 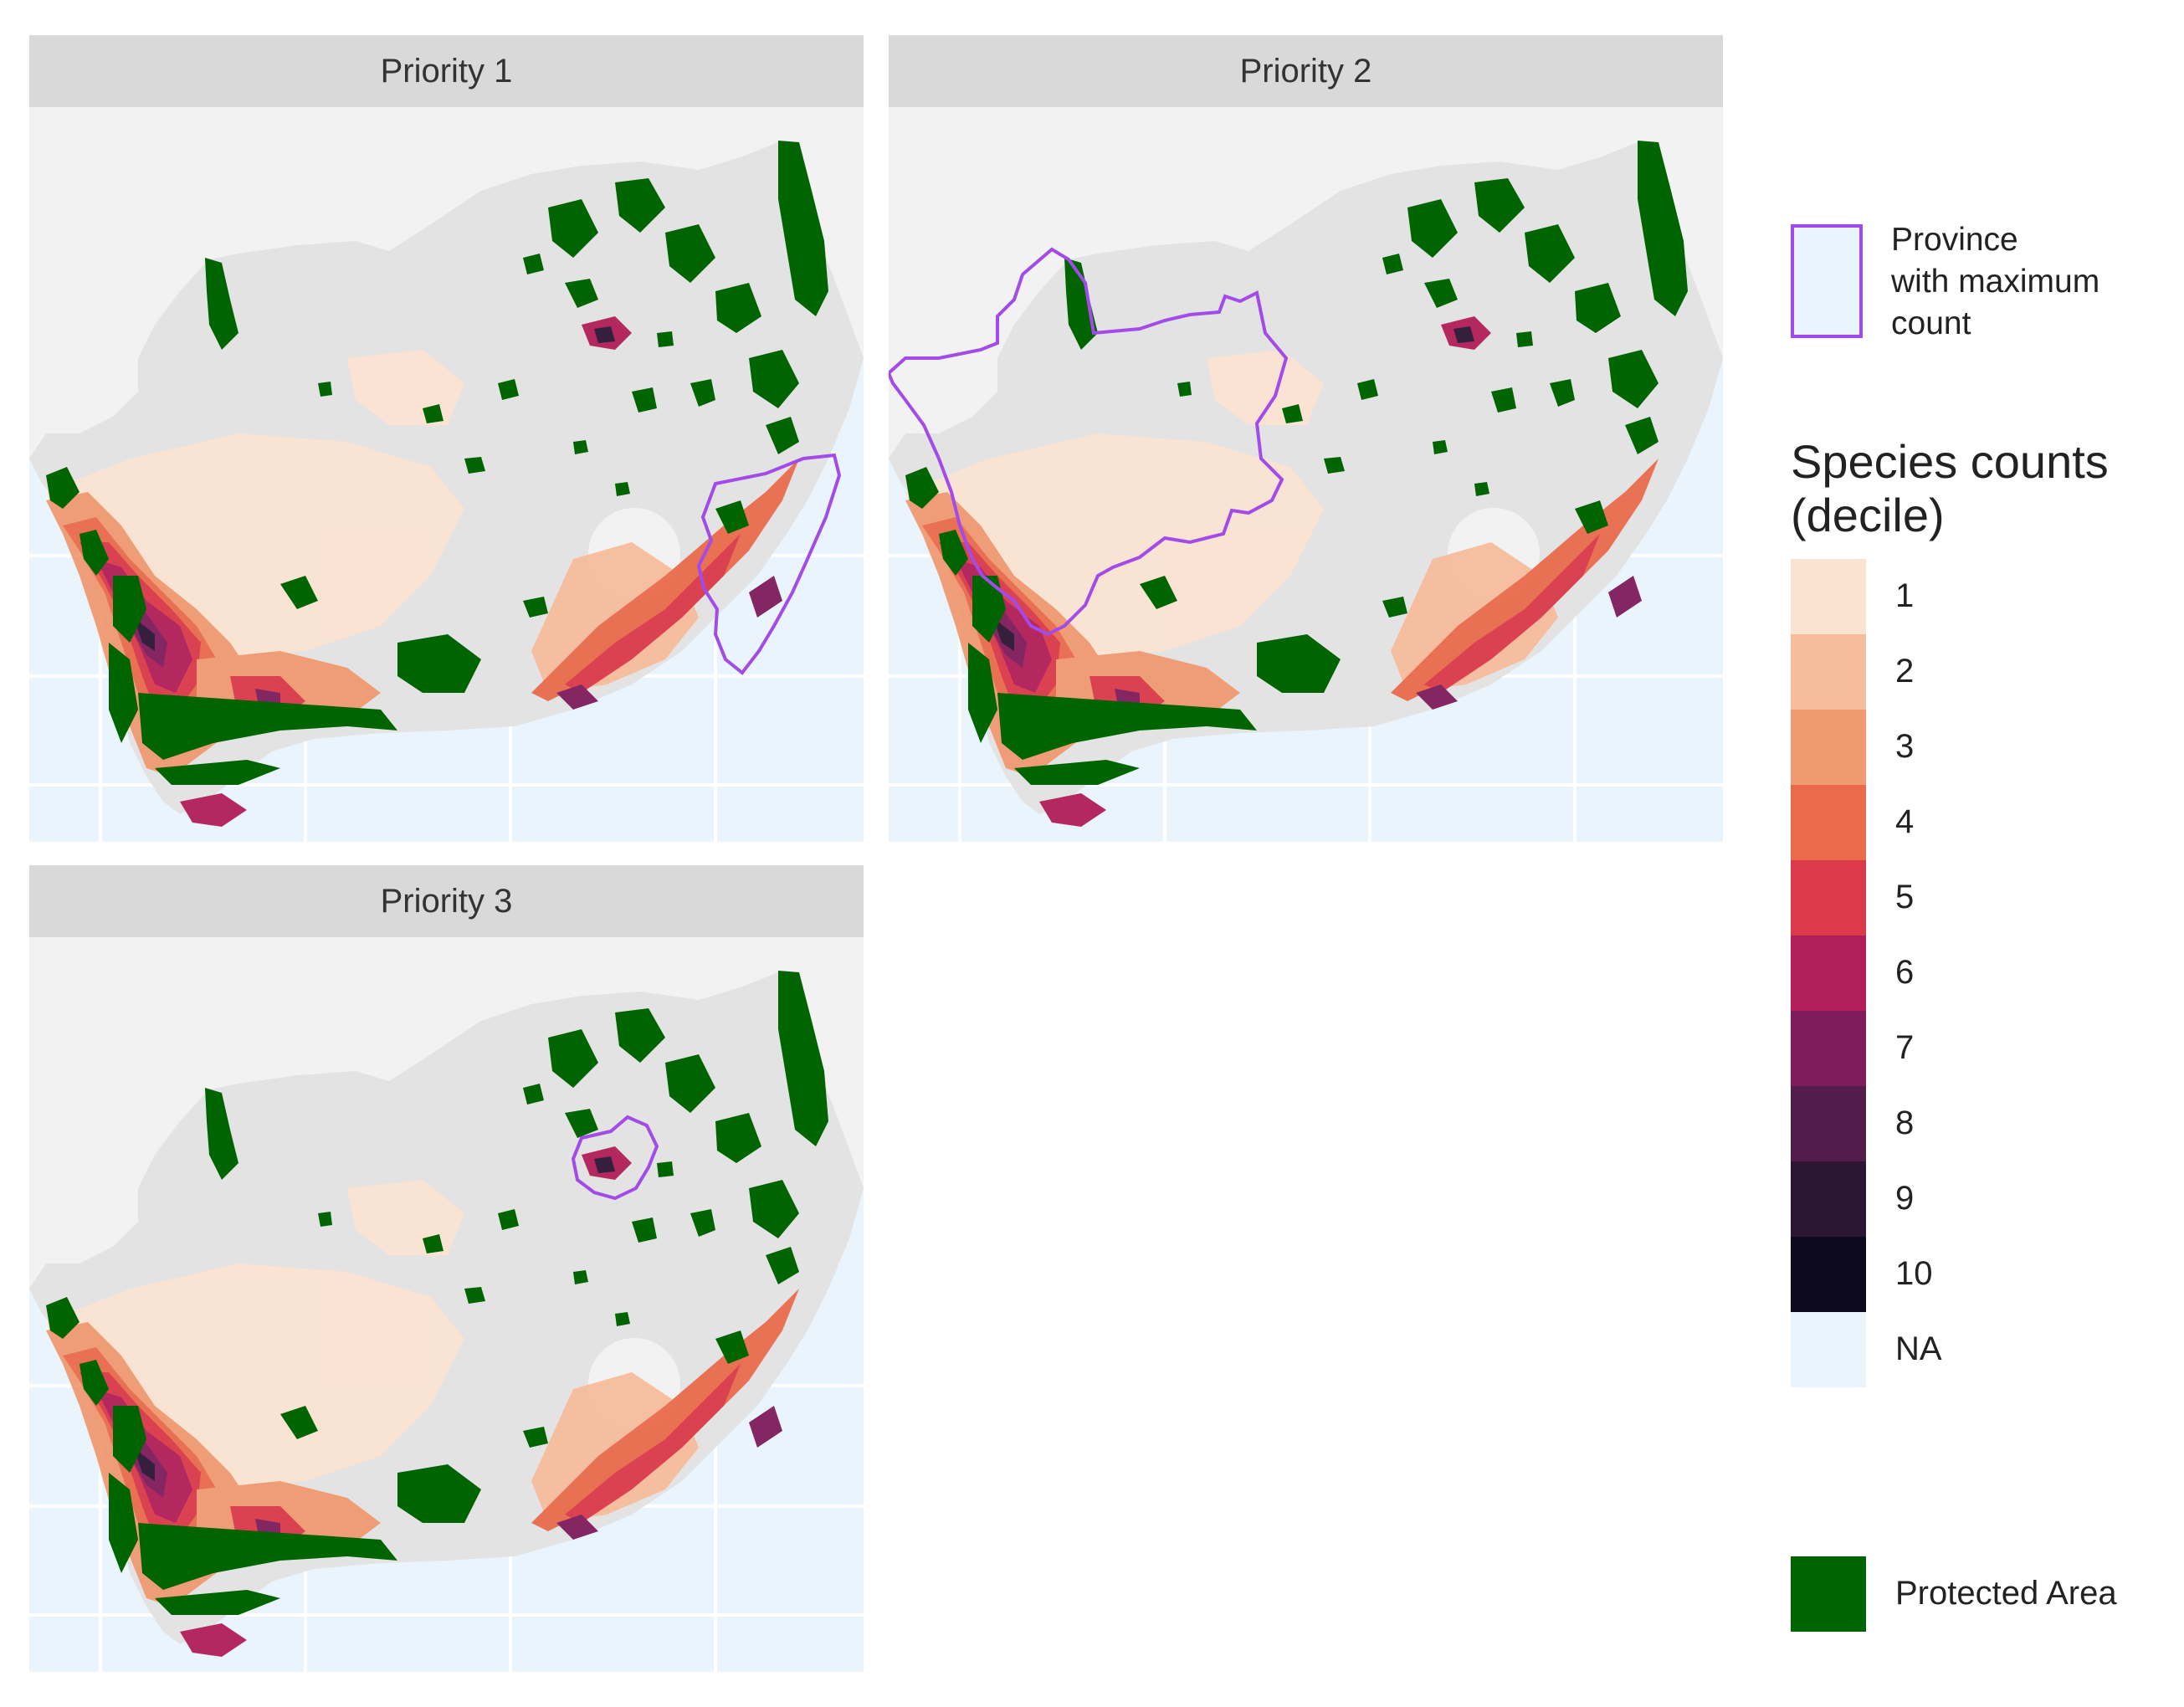 What do you see at coordinates (1905, 821) in the screenshot?
I see `decile-label-4: 4` at bounding box center [1905, 821].